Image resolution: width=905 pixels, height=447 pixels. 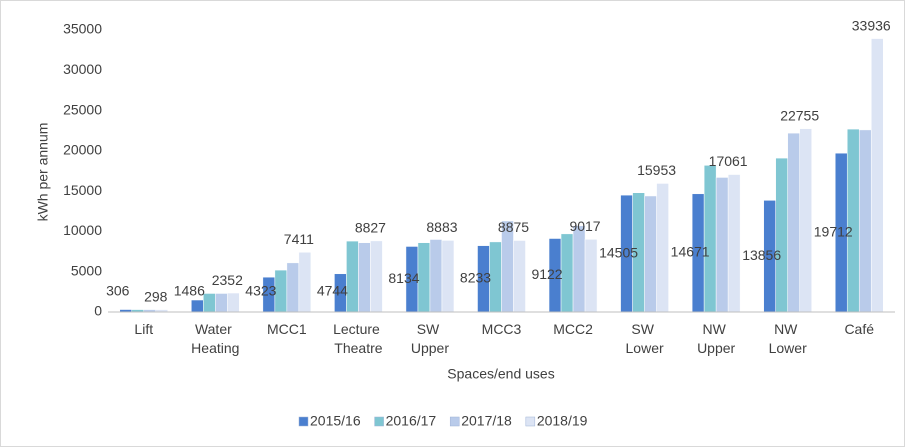 What do you see at coordinates (82, 190) in the screenshot?
I see `y-tick-label: 15000` at bounding box center [82, 190].